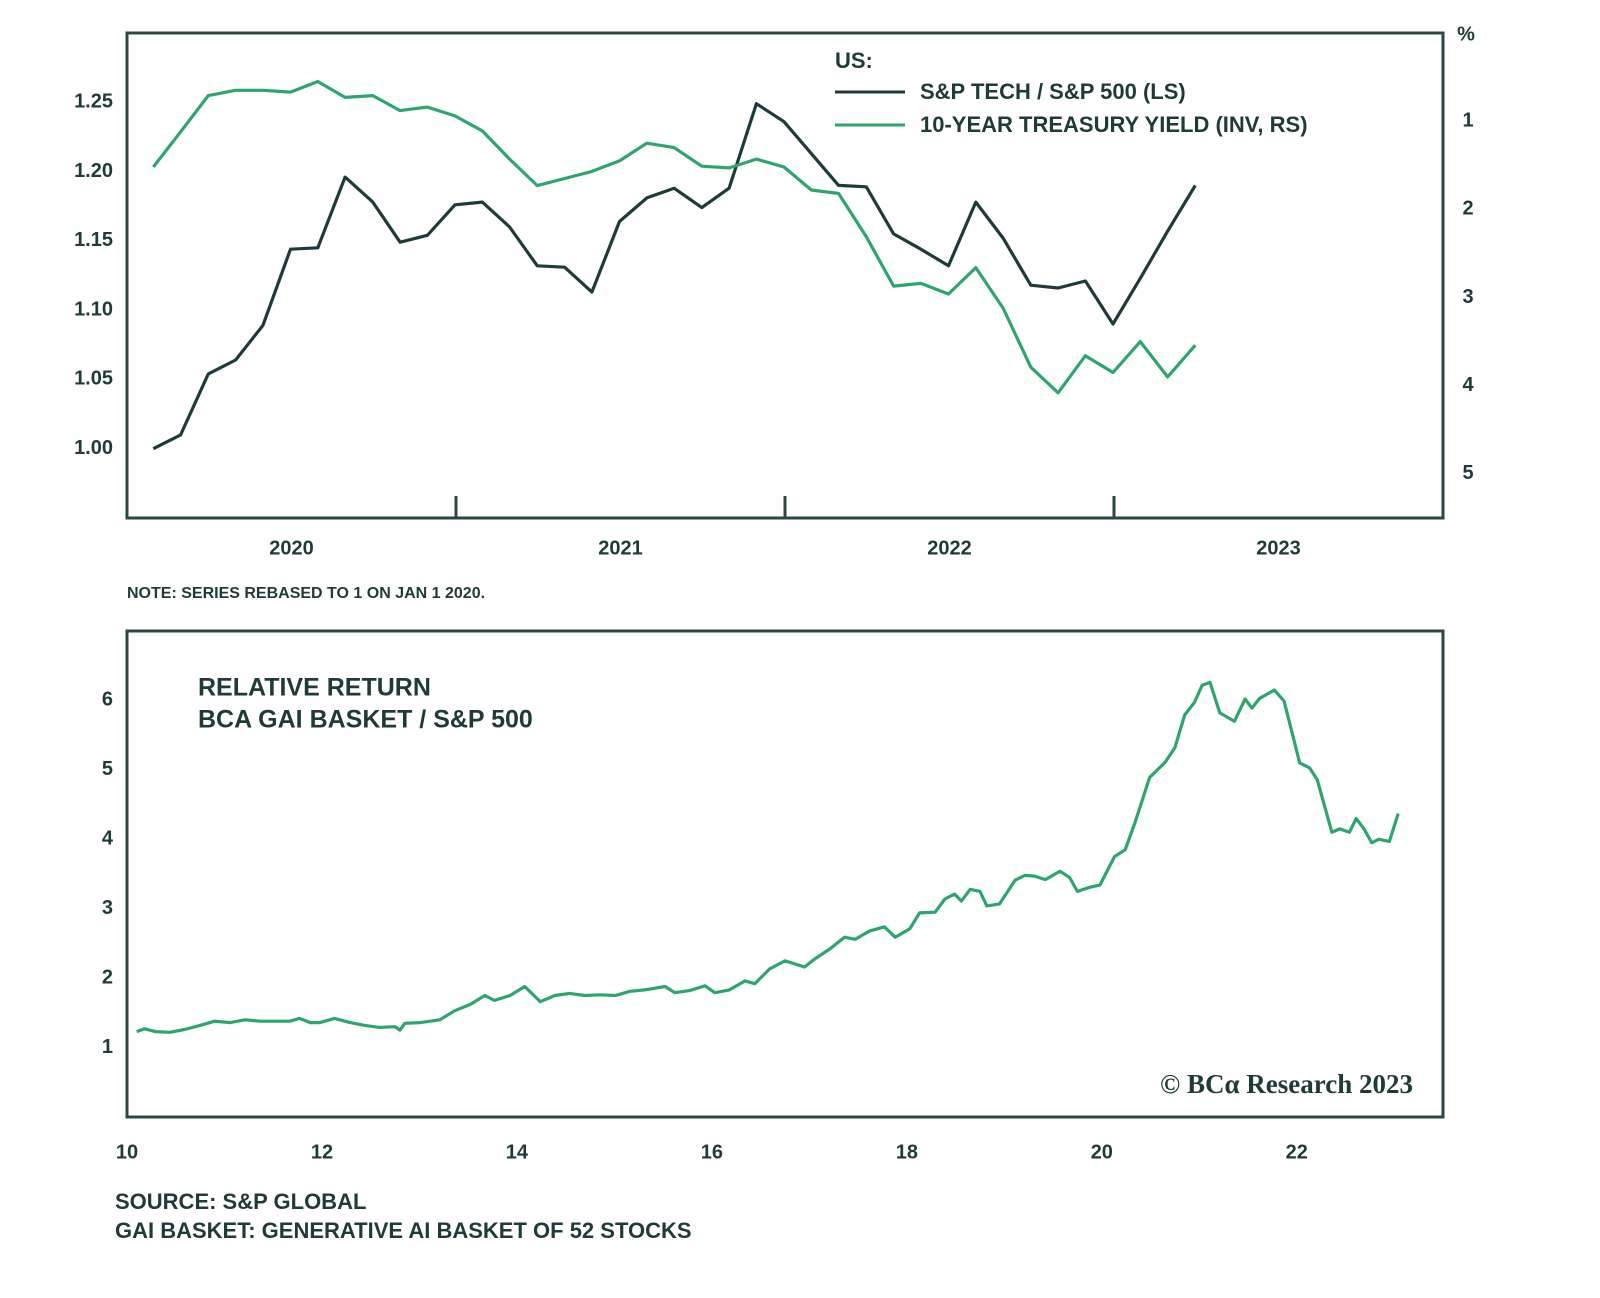 This screenshot has height=1298, width=1600. I want to click on note: NOTE: SERIES REBASED TO 1 ON JAN 1 2020., so click(306, 593).